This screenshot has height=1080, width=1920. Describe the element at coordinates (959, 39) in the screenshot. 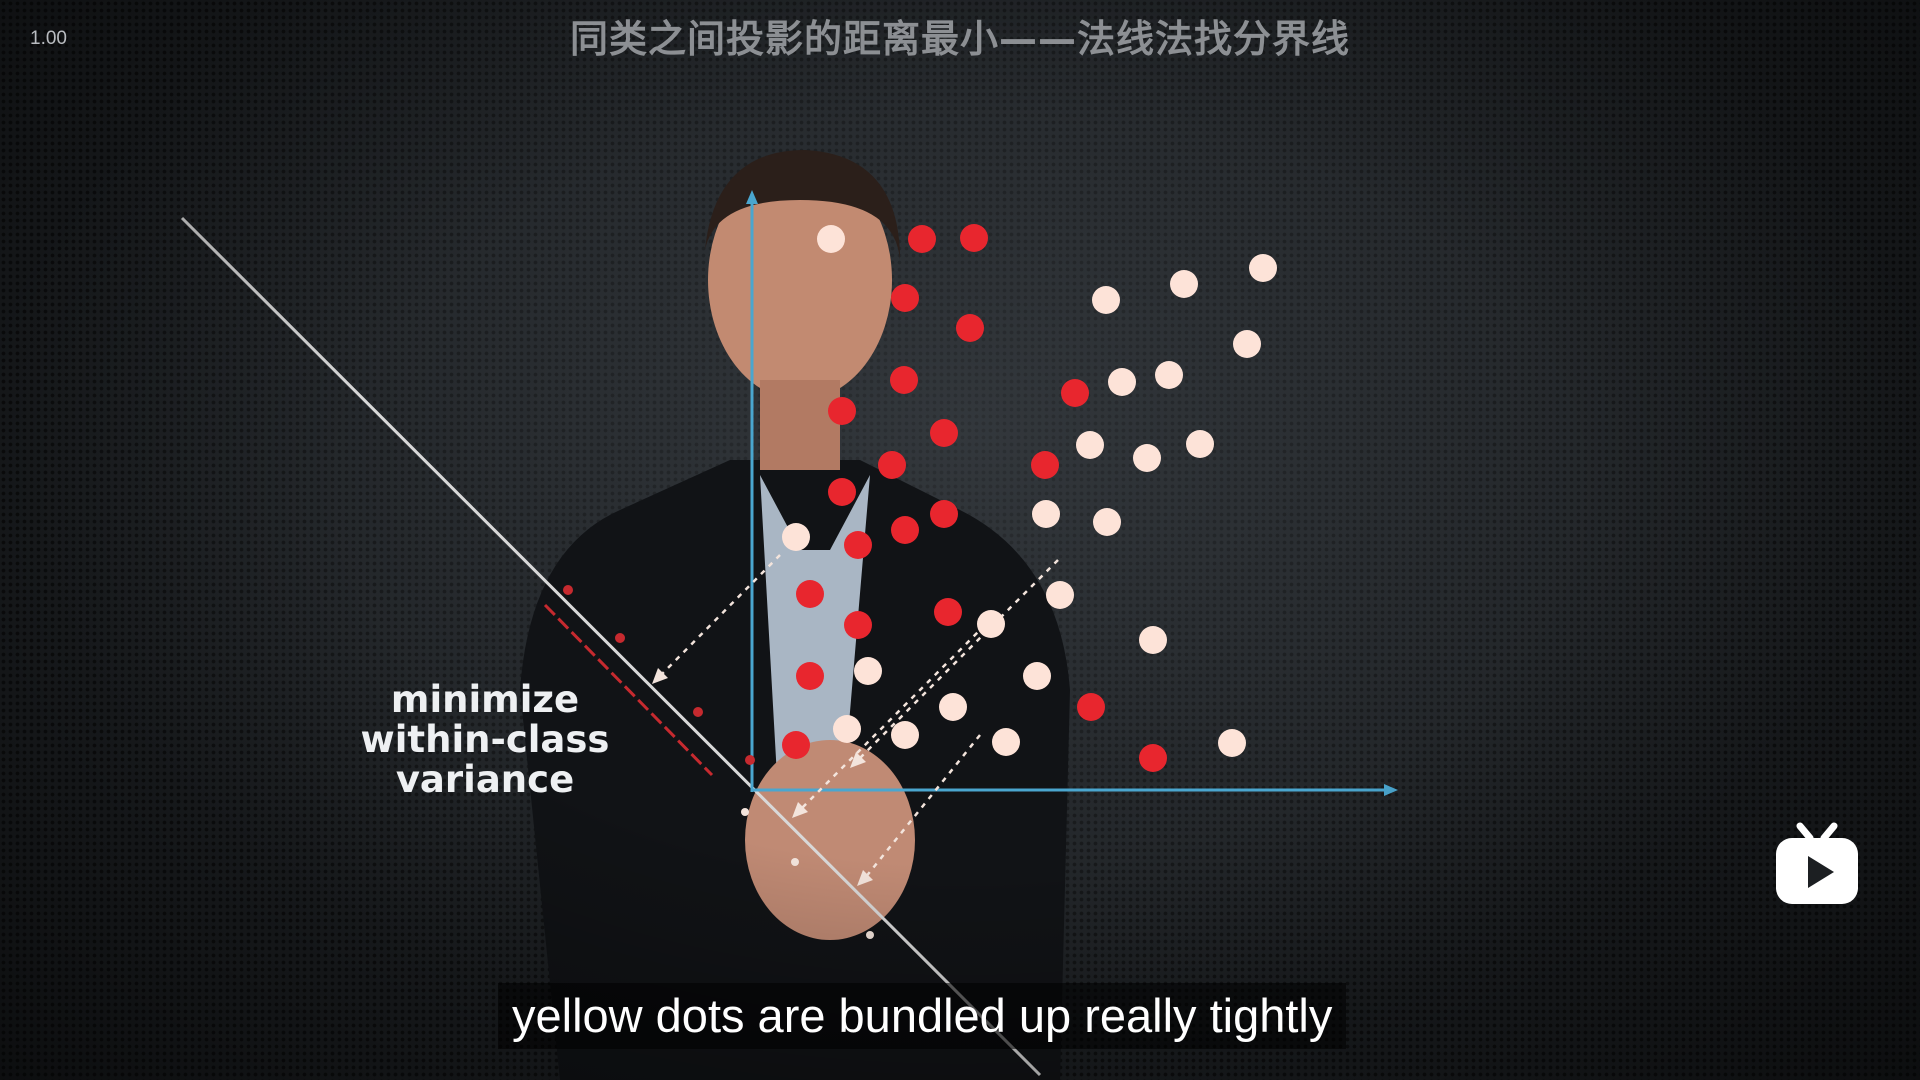

I see `video-title: 同类之间投影的距离最小——法线法找分界线` at that location.